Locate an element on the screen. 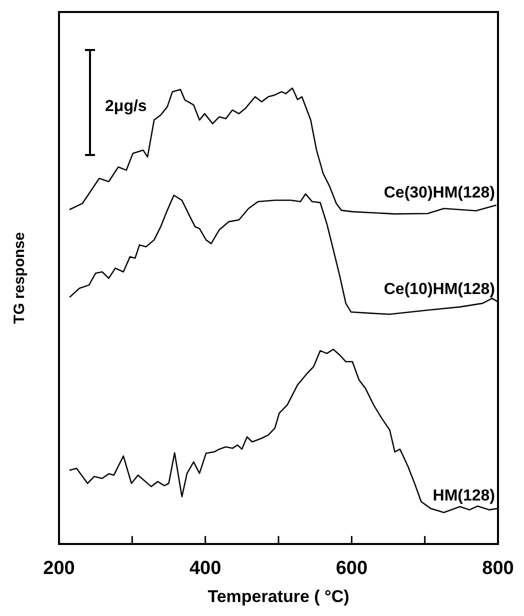 The image size is (524, 616). x-tick-label: 600 is located at coordinates (352, 568).